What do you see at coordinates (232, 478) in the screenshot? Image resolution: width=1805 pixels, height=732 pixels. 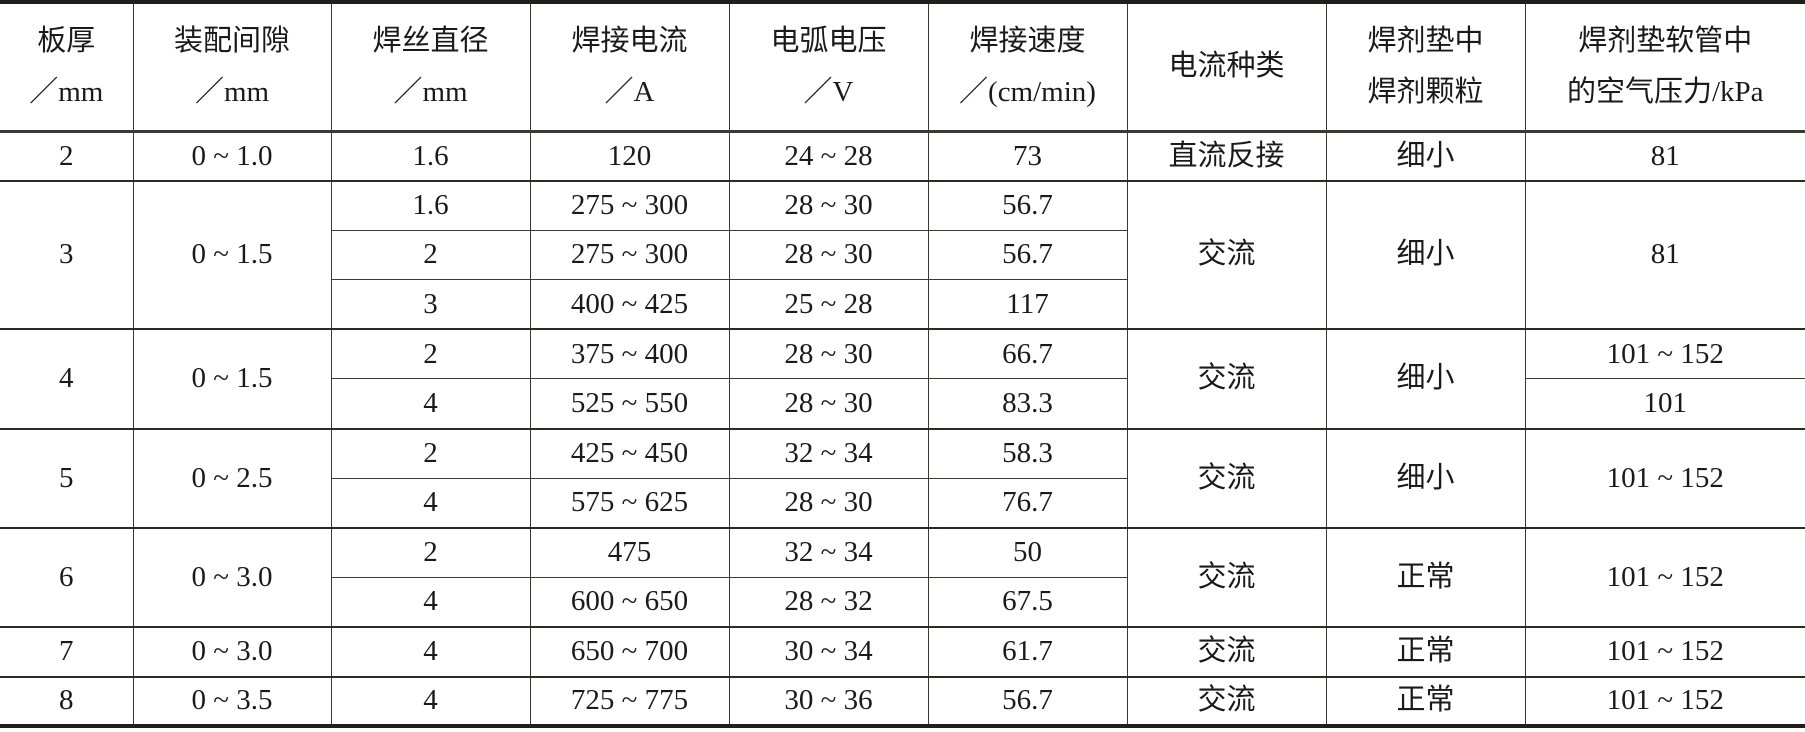 I see `table-cell: 0 ~ 2.5` at bounding box center [232, 478].